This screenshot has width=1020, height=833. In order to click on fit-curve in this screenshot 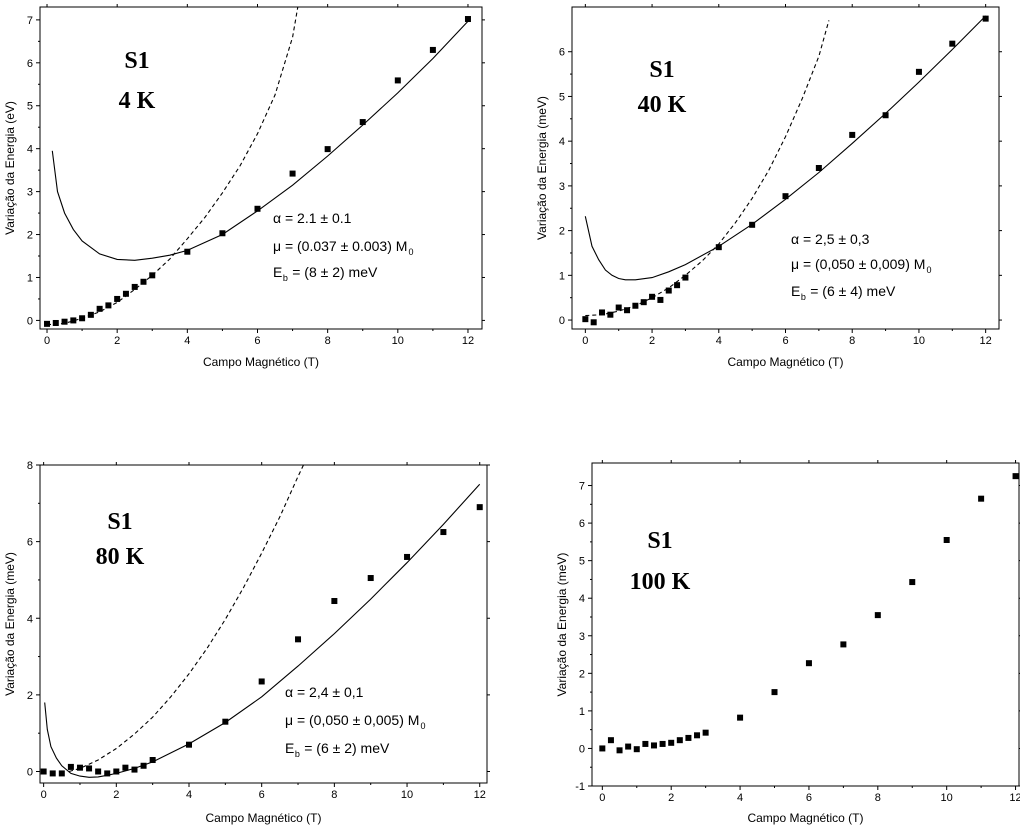, I will do `click(260, 140)`.